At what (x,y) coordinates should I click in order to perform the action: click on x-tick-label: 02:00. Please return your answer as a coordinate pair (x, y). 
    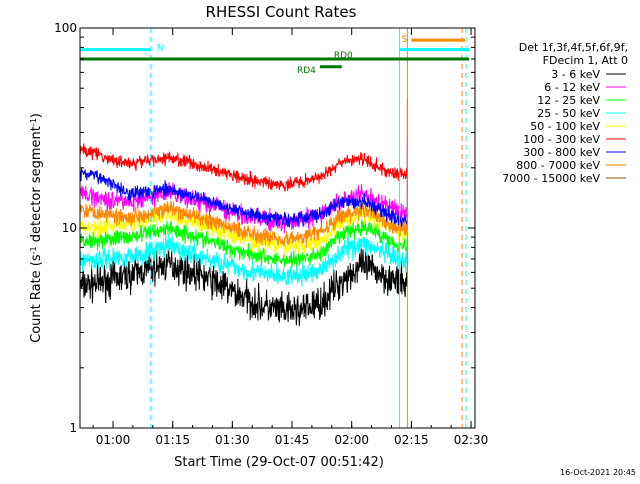
    Looking at the image, I should click on (351, 440).